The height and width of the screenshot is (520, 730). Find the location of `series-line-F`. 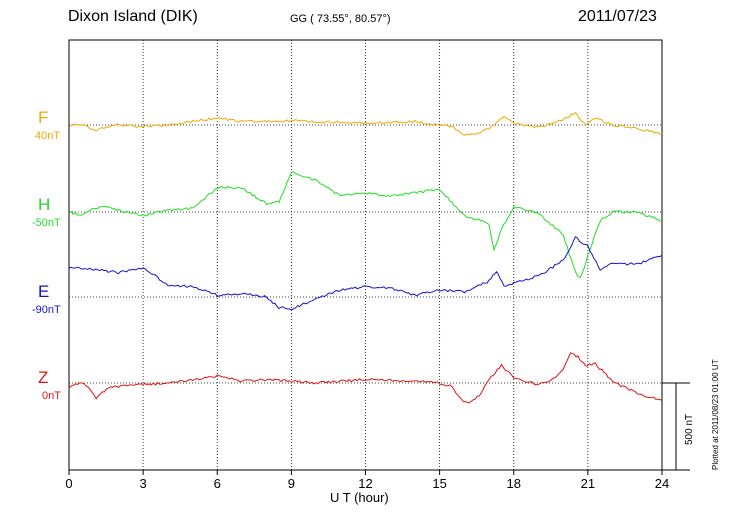

series-line-F is located at coordinates (365, 123).